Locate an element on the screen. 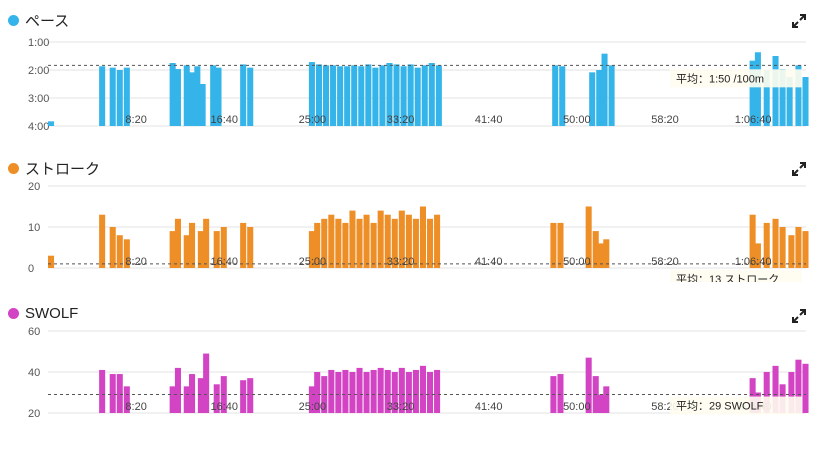  stroke-x-tick-label: 25:00 is located at coordinates (313, 262).